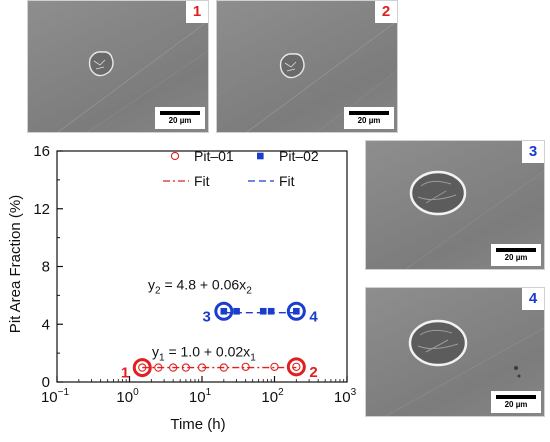 Image resolution: width=550 pixels, height=442 pixels. Describe the element at coordinates (533, 152) in the screenshot. I see `image-number: 3` at that location.